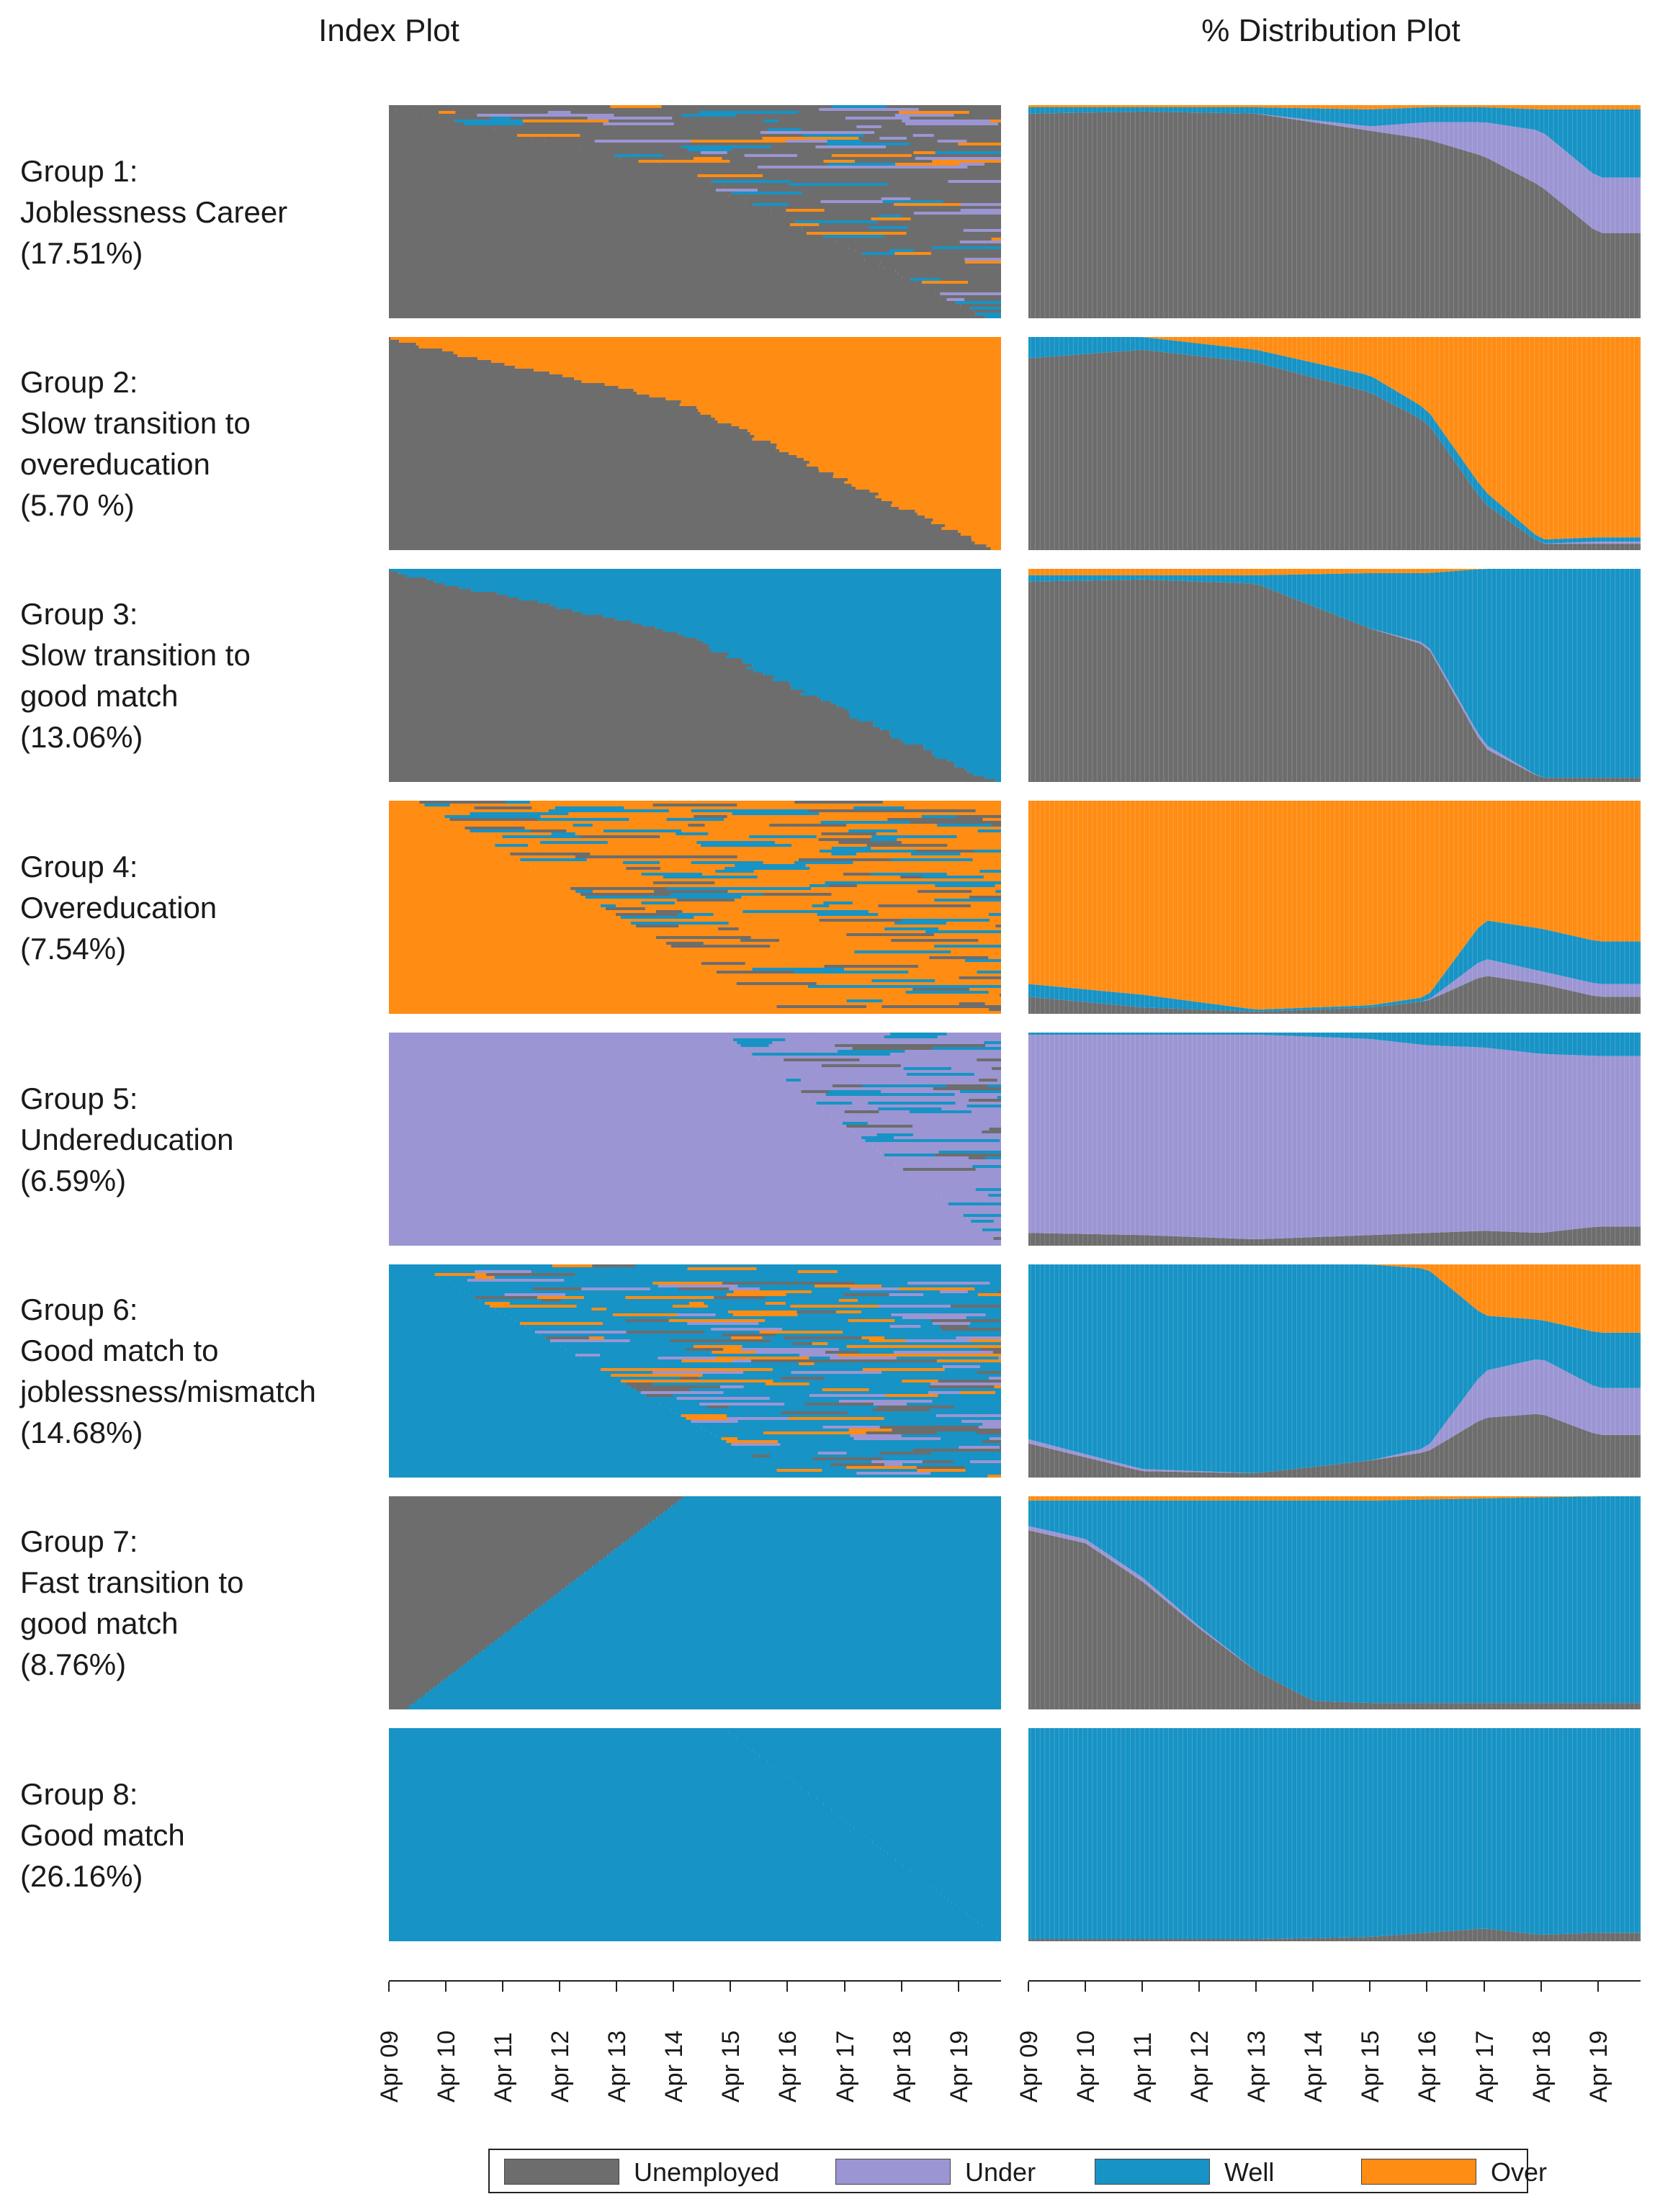 This screenshot has width=1660, height=2212. I want to click on distribution-x-axis-line, so click(1334, 1981).